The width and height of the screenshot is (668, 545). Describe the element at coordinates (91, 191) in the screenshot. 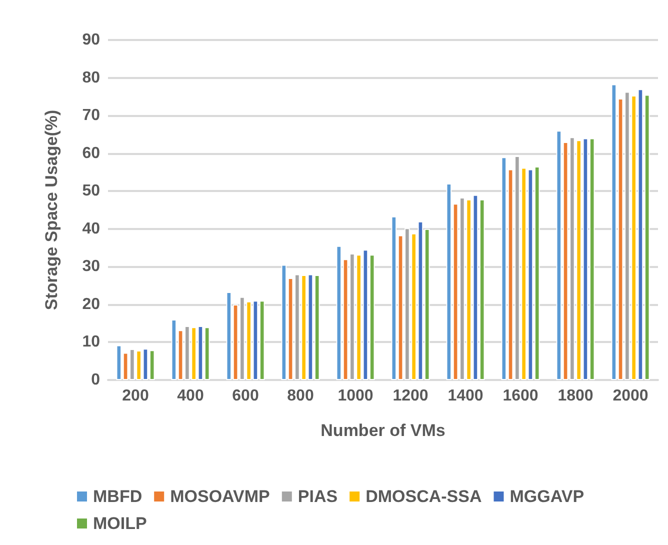

I see `y-tick-label: 50` at that location.